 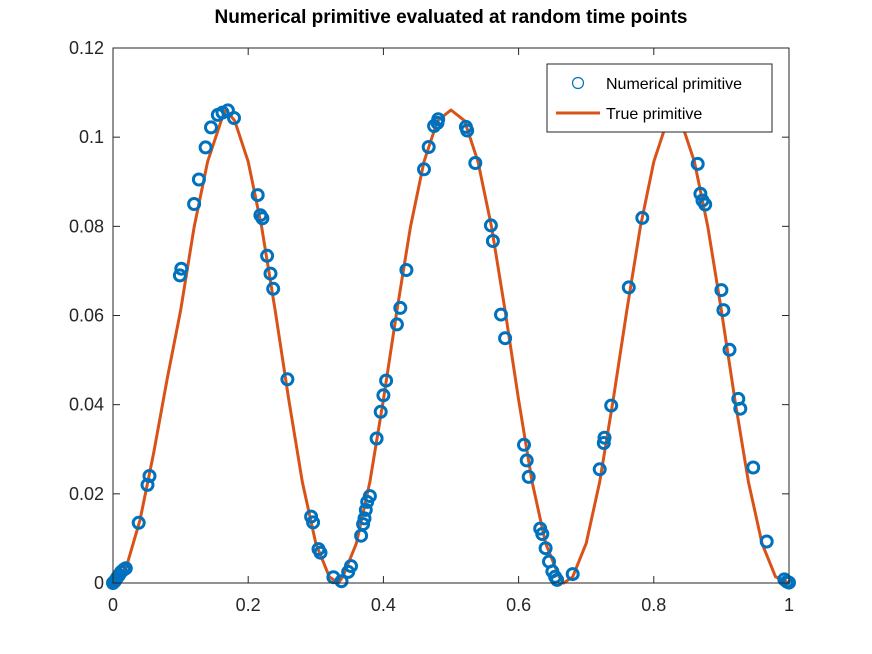 What do you see at coordinates (674, 84) in the screenshot?
I see `legend-label: Numerical primitive` at bounding box center [674, 84].